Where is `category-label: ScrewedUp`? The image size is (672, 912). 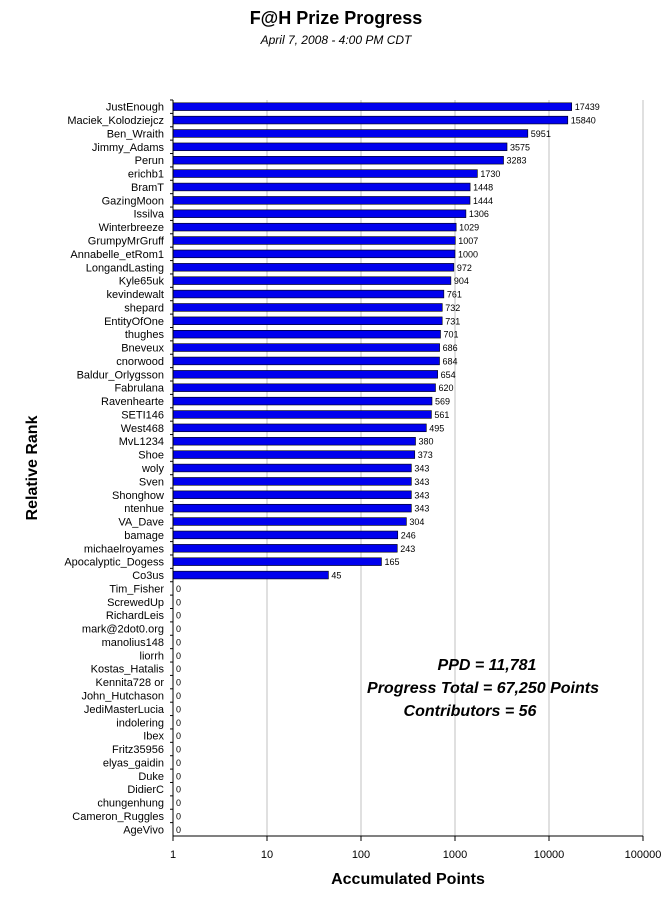 category-label: ScrewedUp is located at coordinates (135, 603).